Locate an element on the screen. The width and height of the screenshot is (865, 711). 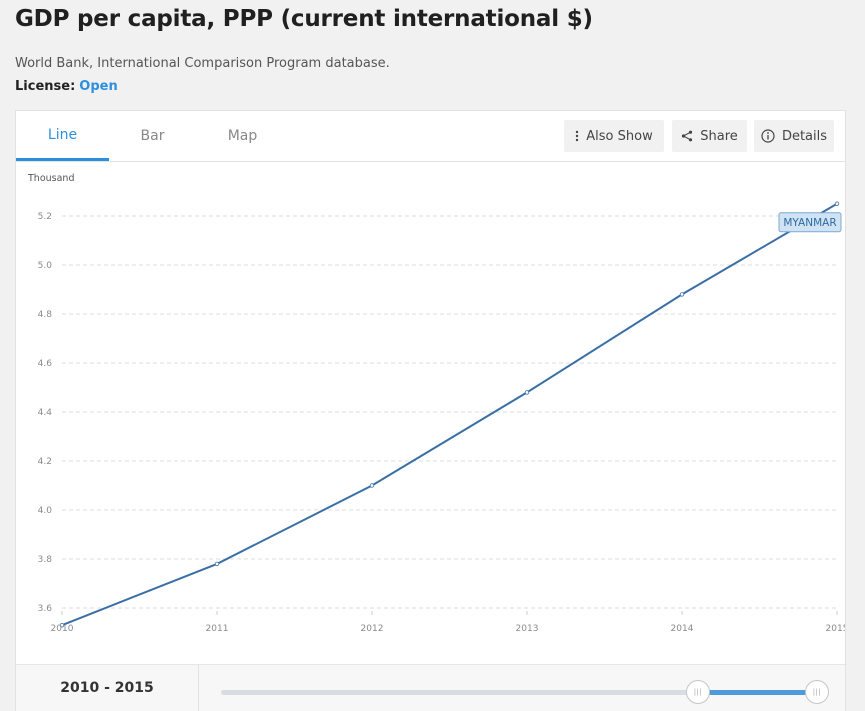
x-tick-label: 2015 is located at coordinates (835, 629).